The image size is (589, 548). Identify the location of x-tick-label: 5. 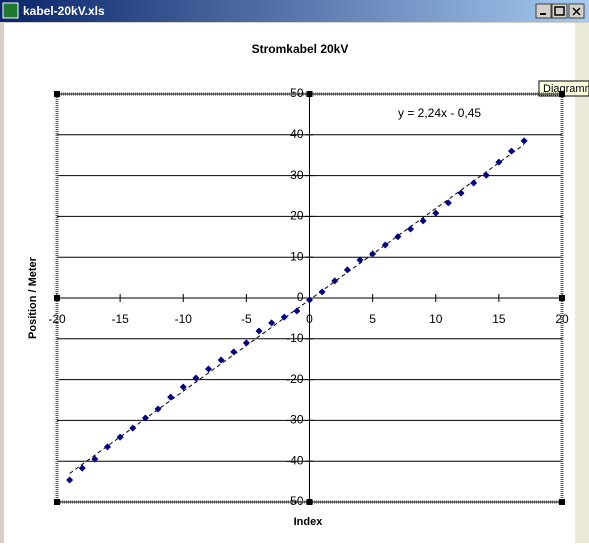
(372, 319).